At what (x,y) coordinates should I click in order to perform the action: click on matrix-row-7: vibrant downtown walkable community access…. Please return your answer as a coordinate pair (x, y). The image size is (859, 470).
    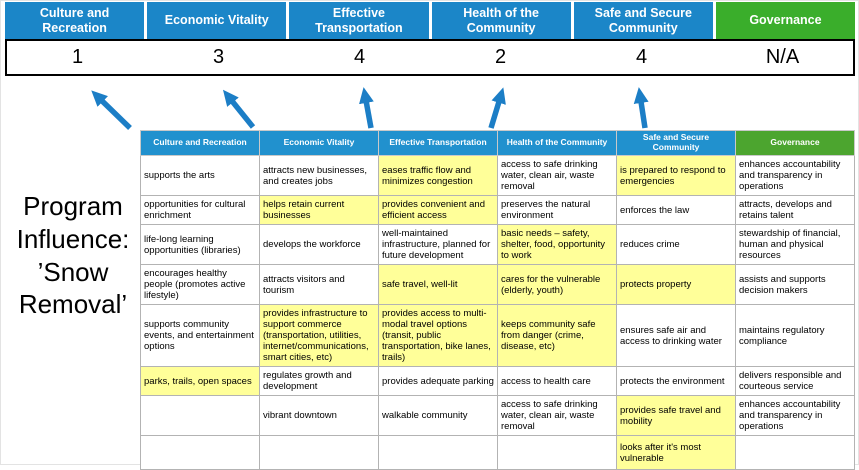
    Looking at the image, I should click on (497, 416).